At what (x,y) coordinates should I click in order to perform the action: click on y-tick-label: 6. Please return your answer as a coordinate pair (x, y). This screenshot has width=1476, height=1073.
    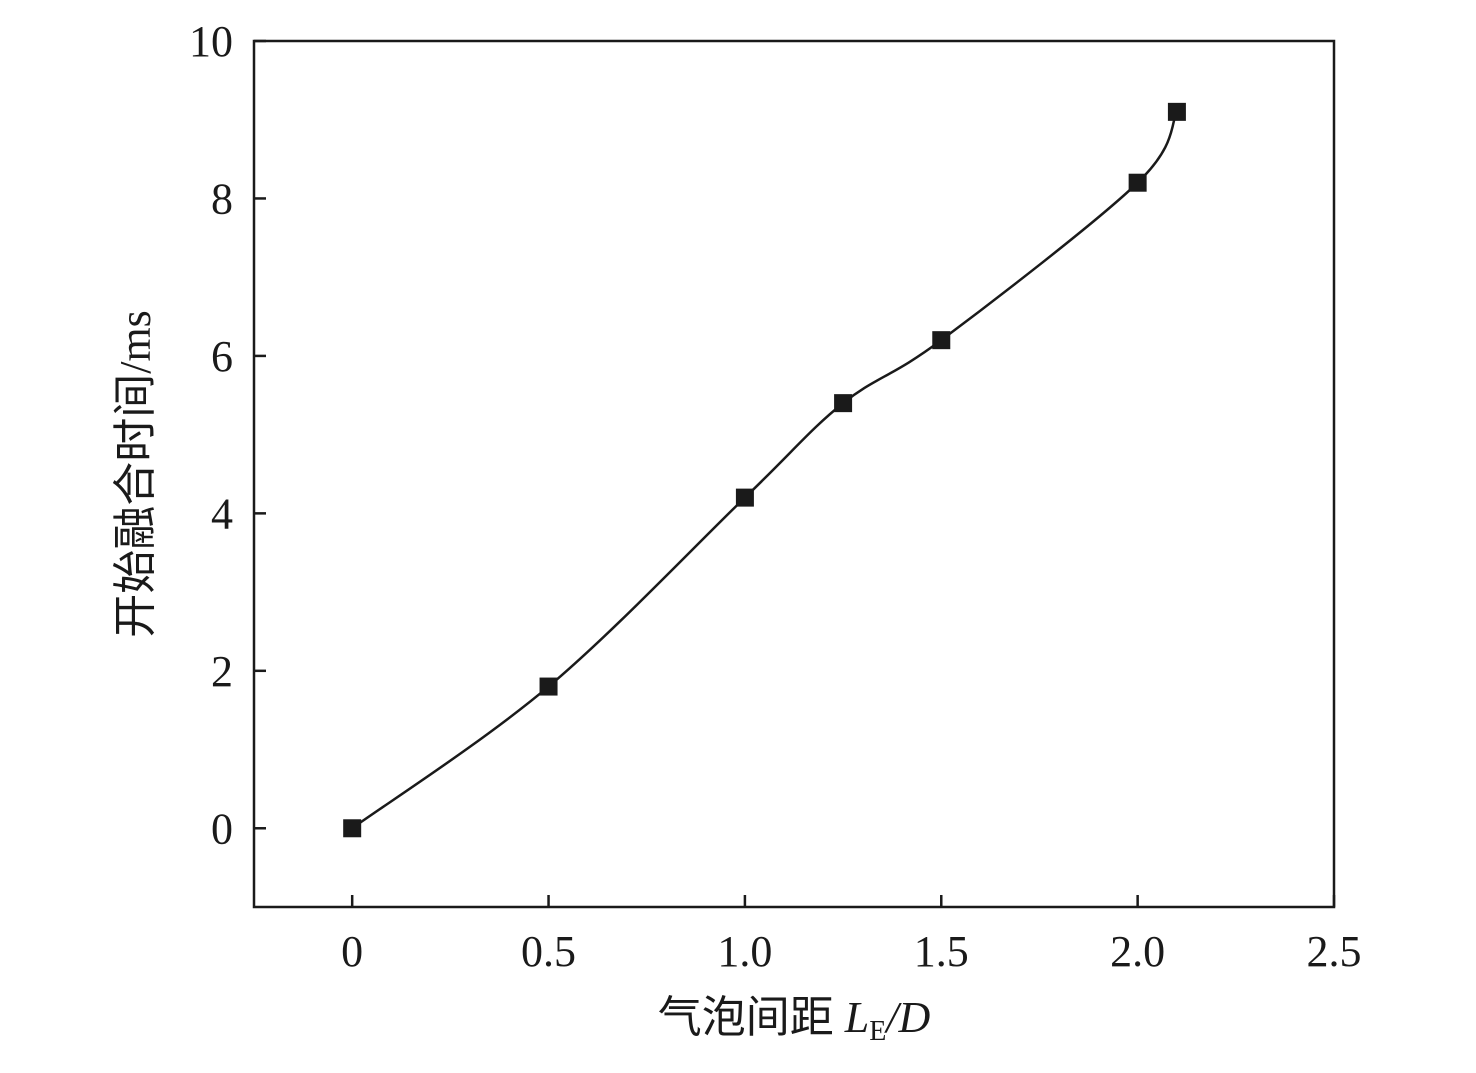
    Looking at the image, I should click on (222, 356).